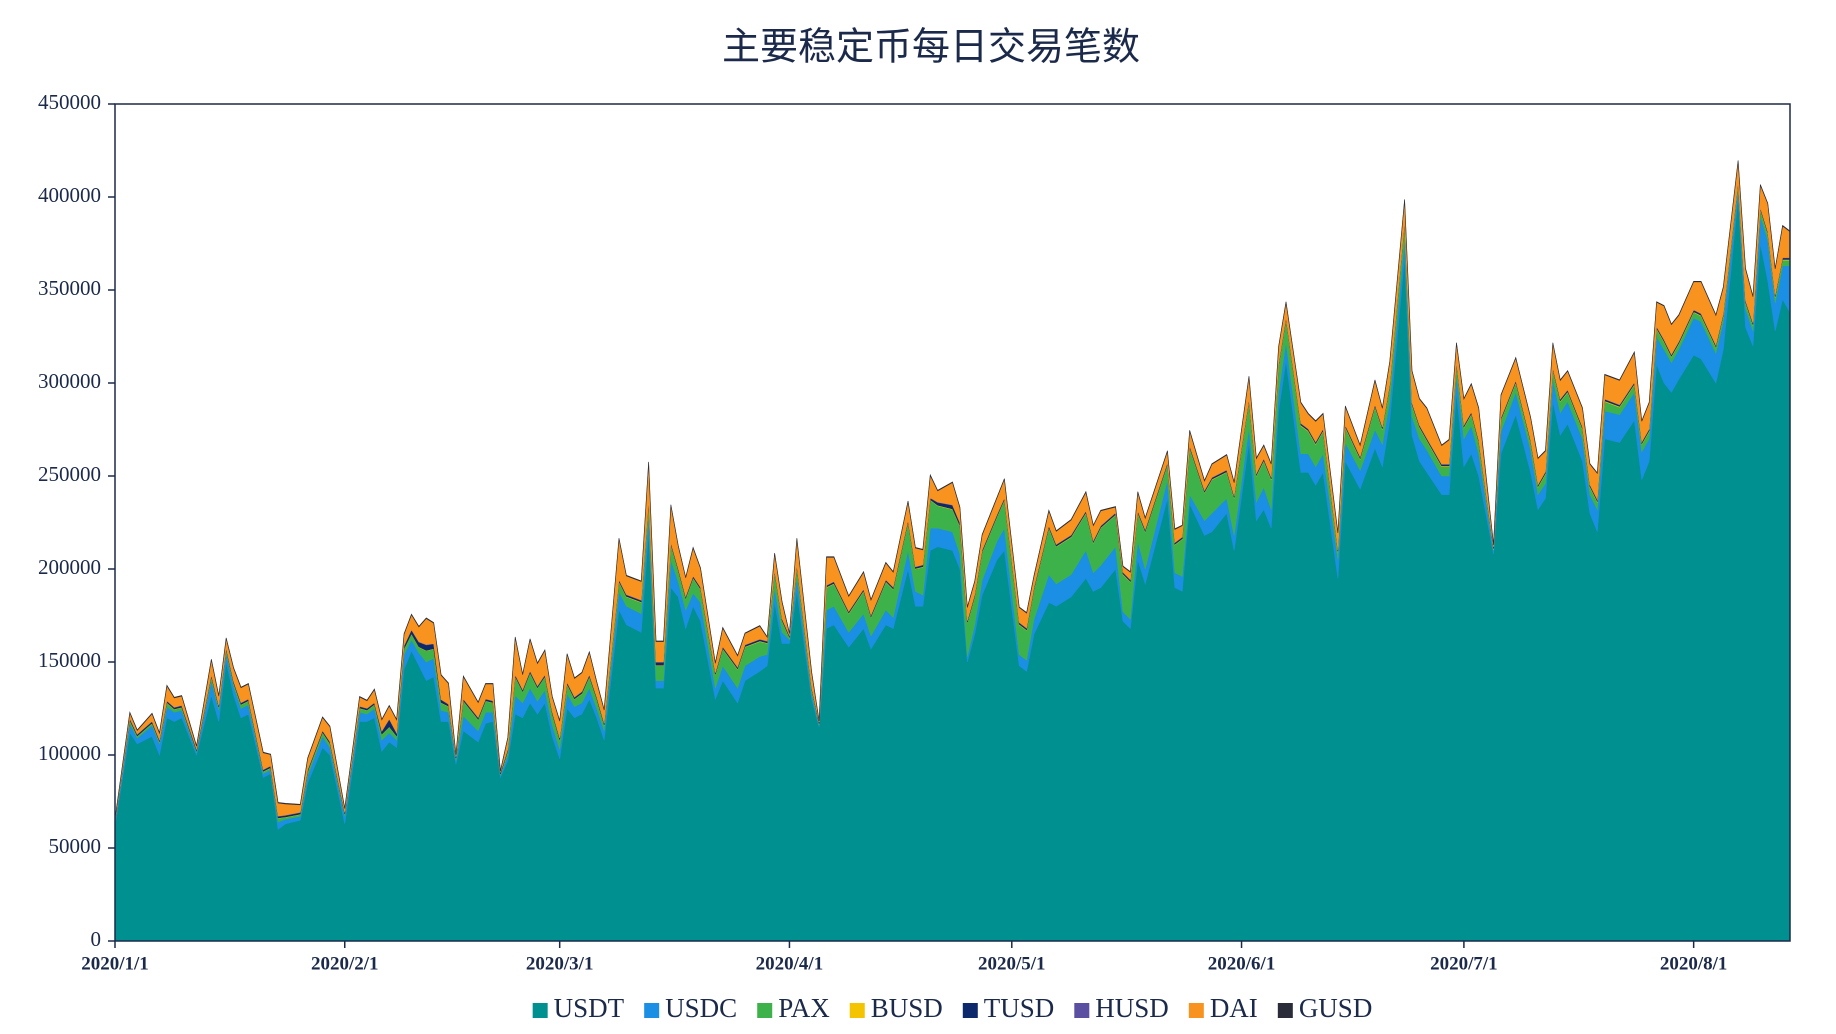 Image resolution: width=1836 pixels, height=1034 pixels. What do you see at coordinates (931, 47) in the screenshot?
I see `chart-title: 主要稳定币每日交易笔数` at bounding box center [931, 47].